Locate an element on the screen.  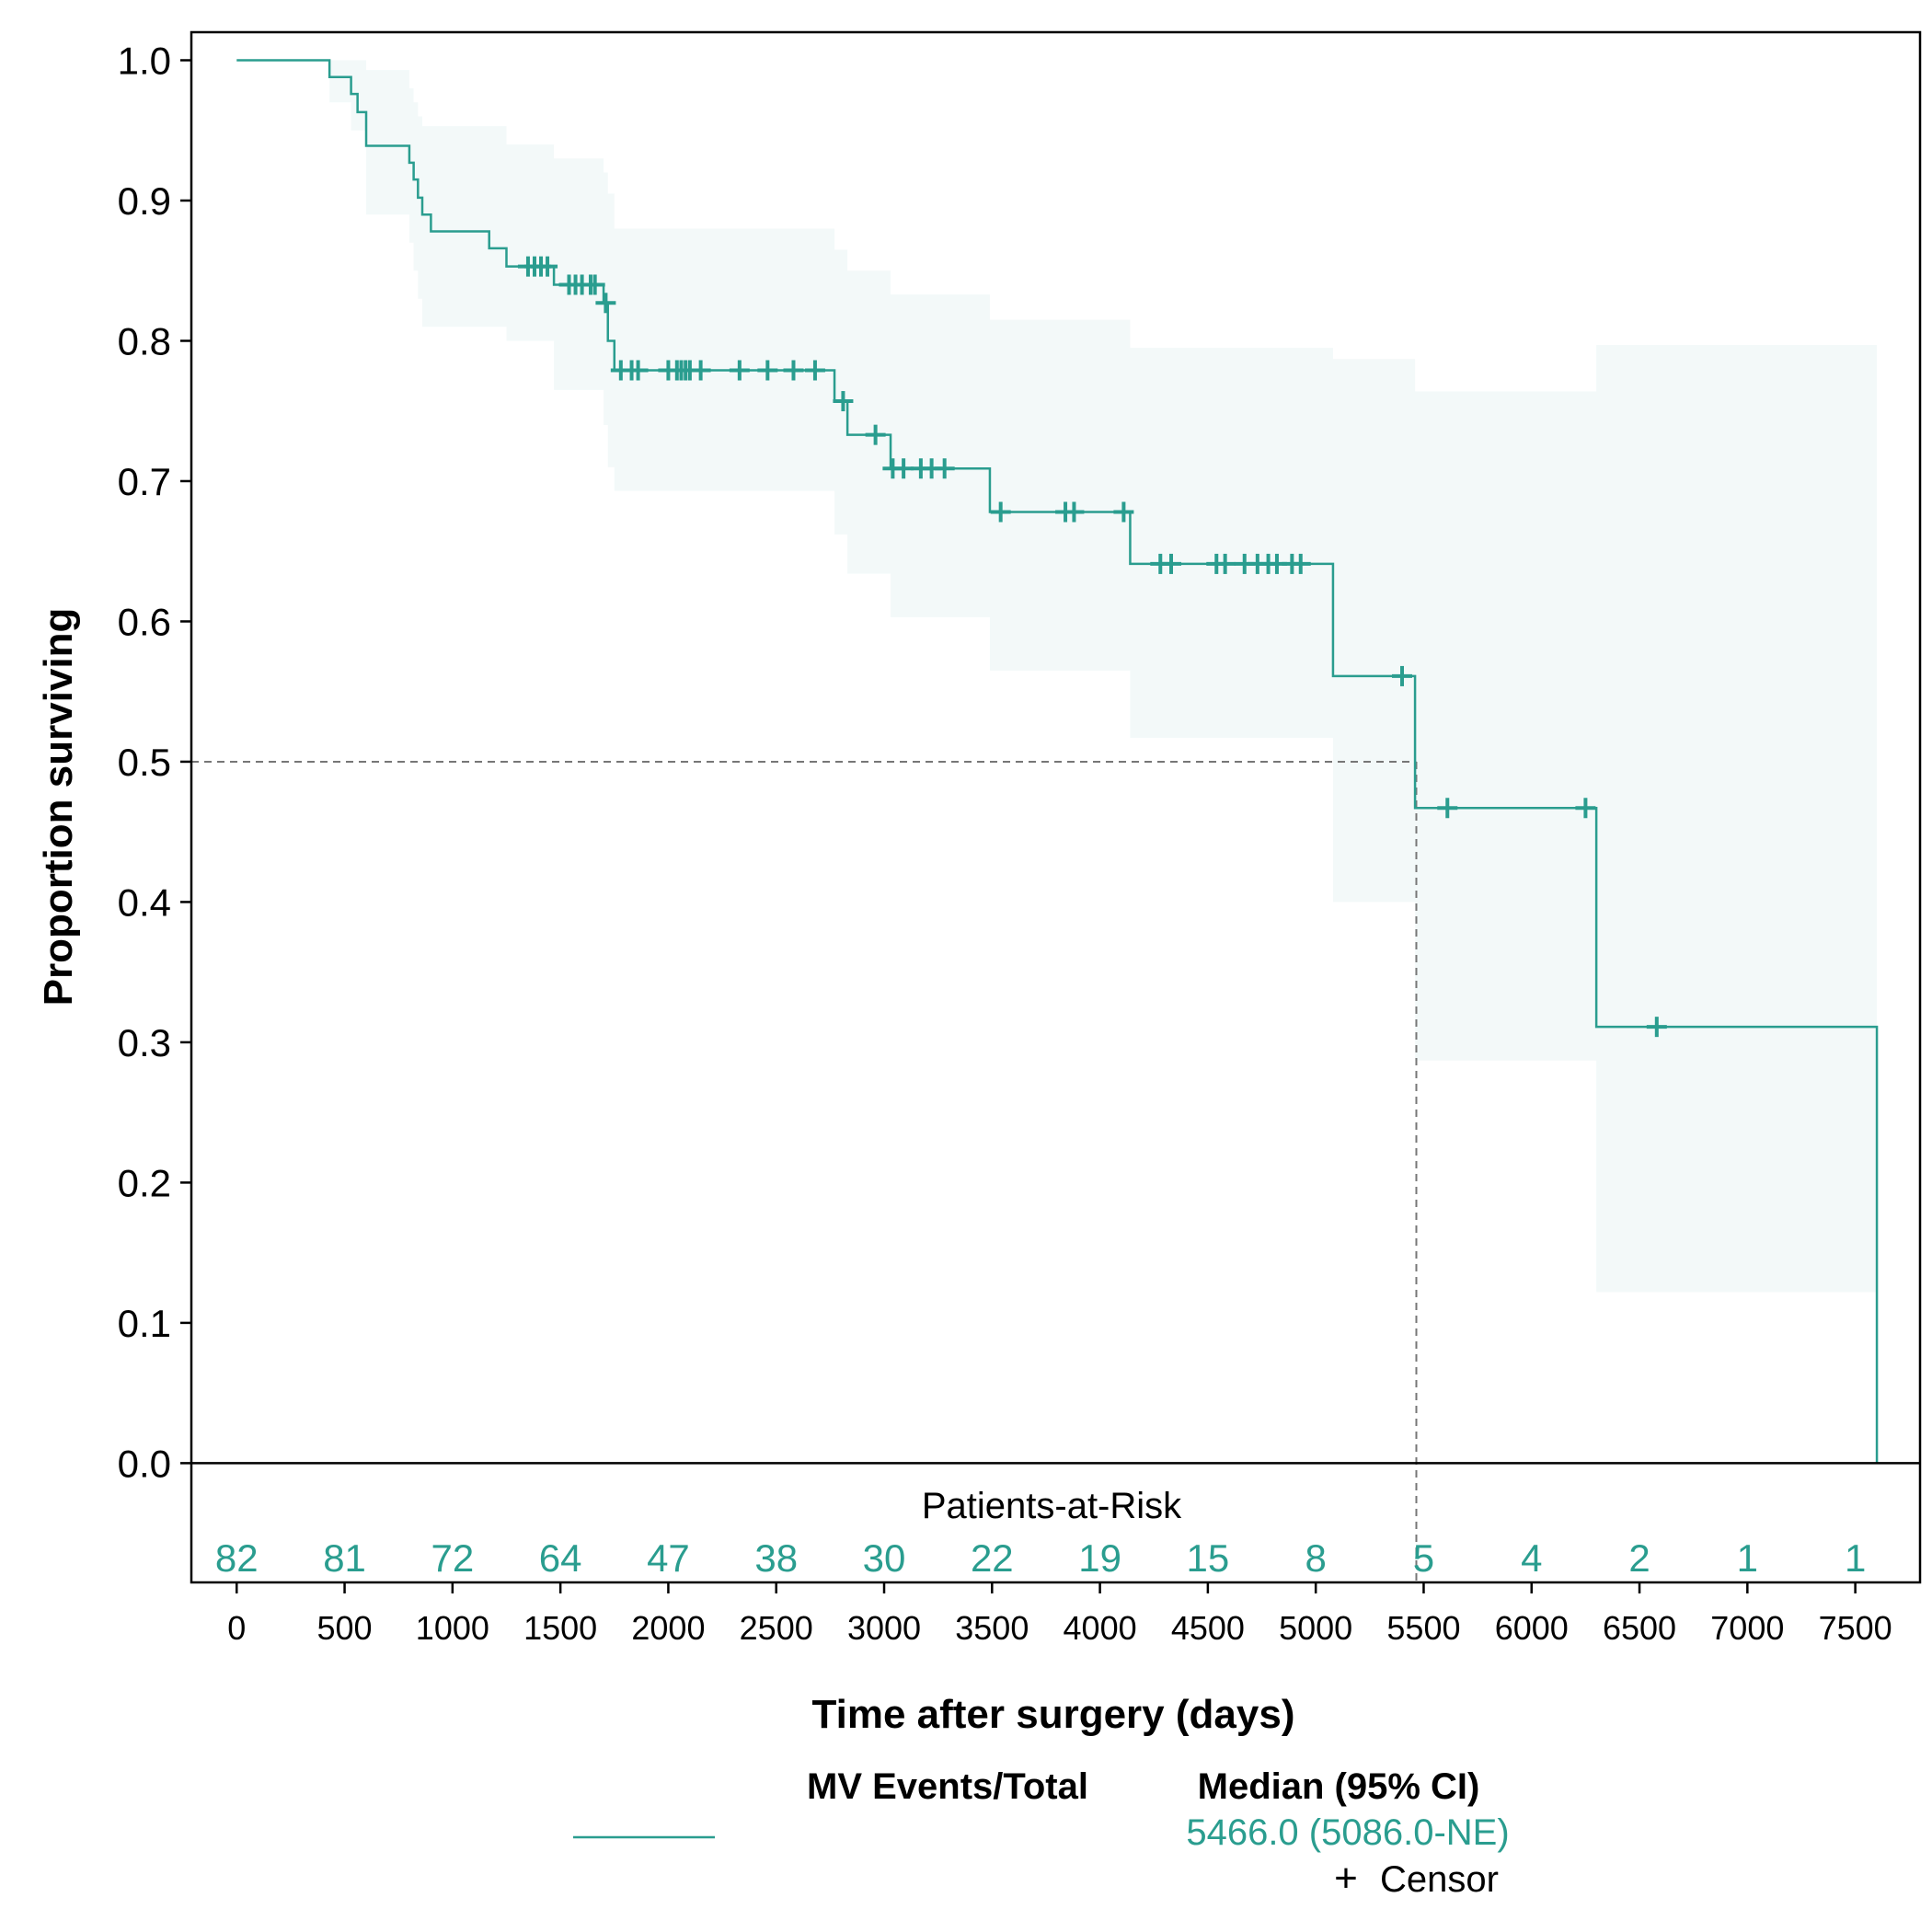
y-tick-label: 0.1 is located at coordinates (144, 1323).